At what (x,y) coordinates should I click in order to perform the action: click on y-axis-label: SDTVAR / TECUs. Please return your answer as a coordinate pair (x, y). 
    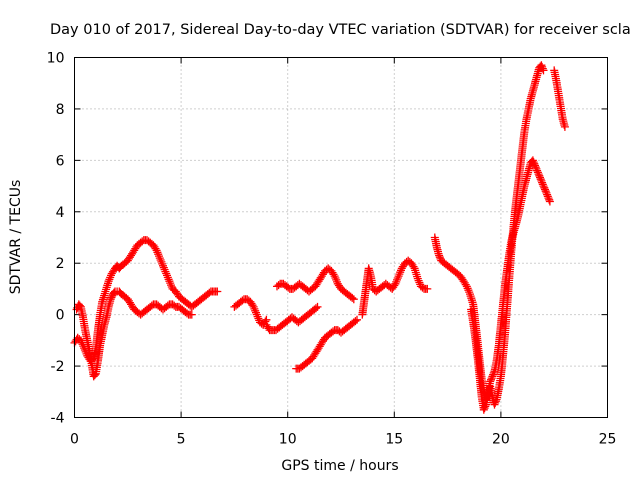
    Looking at the image, I should click on (16, 237).